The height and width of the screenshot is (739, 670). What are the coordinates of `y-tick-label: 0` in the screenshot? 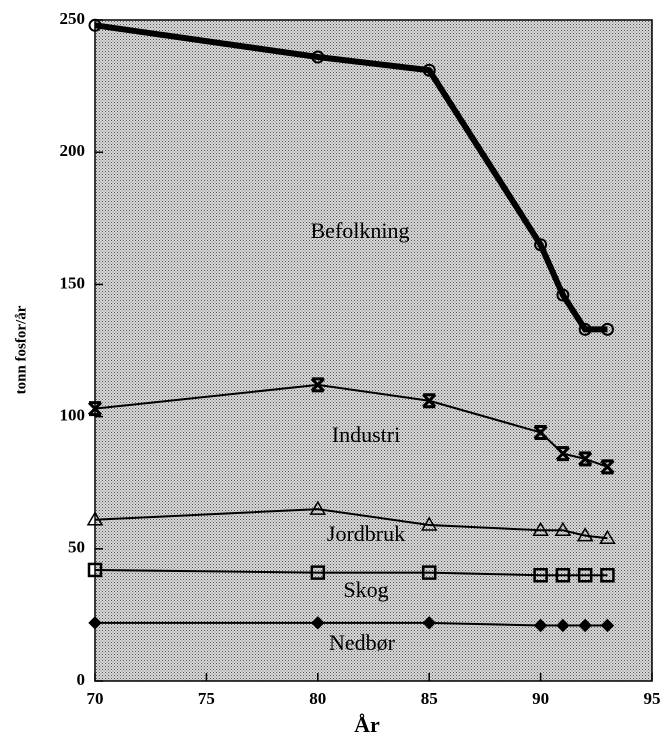 It's located at (81, 679).